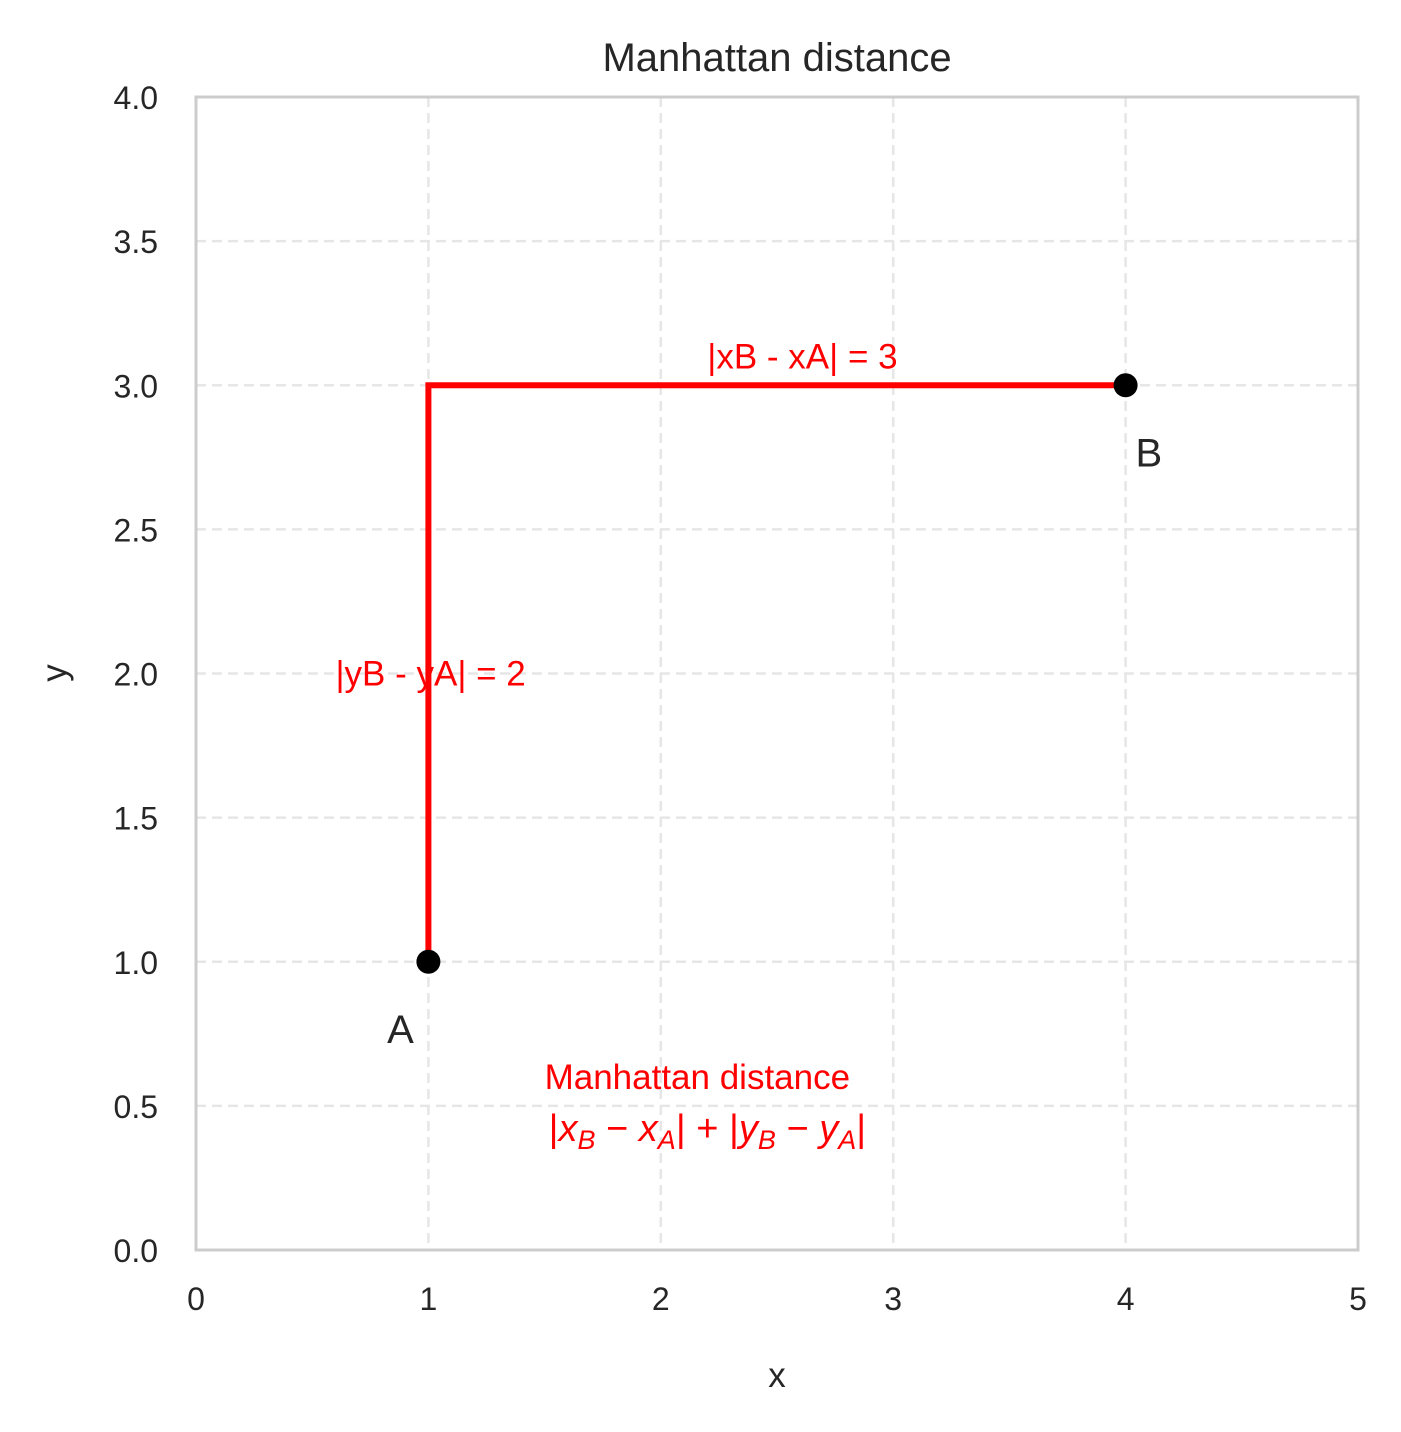 This screenshot has width=1401, height=1432. Describe the element at coordinates (136, 386) in the screenshot. I see `y-tick-label: 3.0` at that location.